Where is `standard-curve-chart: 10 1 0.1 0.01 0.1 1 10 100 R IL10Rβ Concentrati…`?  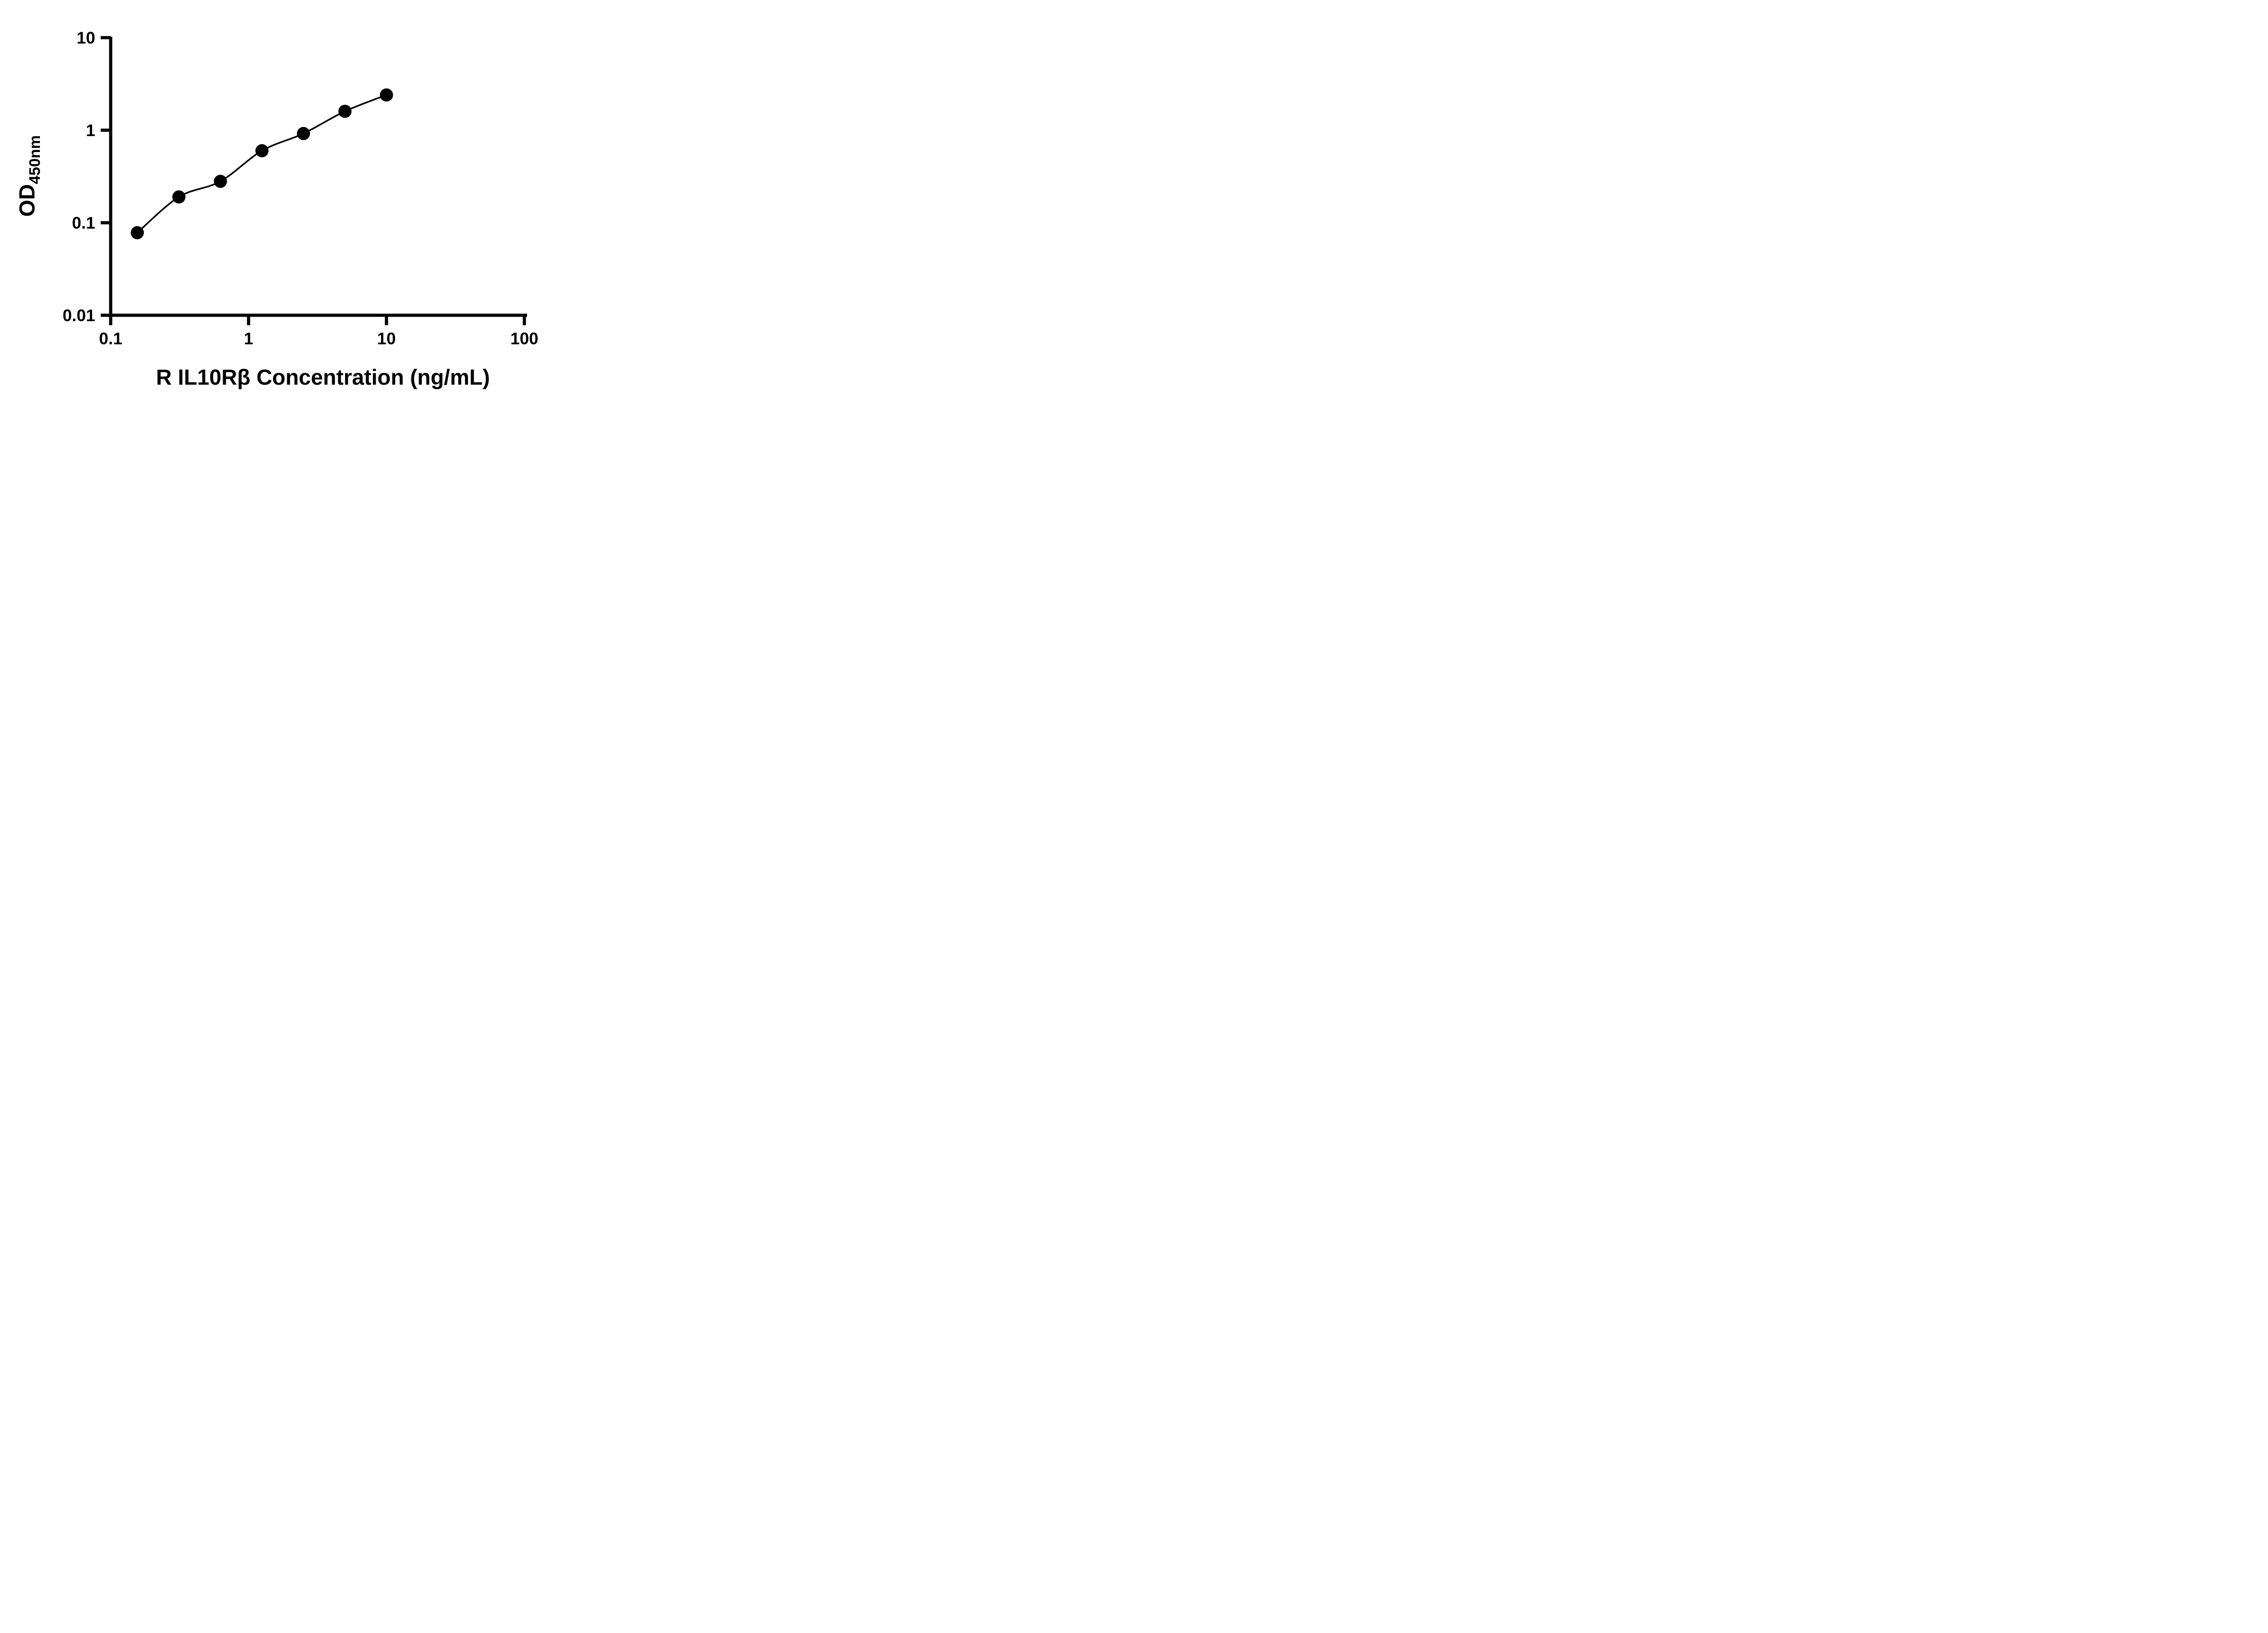
standard-curve-chart: 10 1 0.1 0.01 0.1 1 10 100 R IL10Rβ Concentrati… is located at coordinates (291, 204).